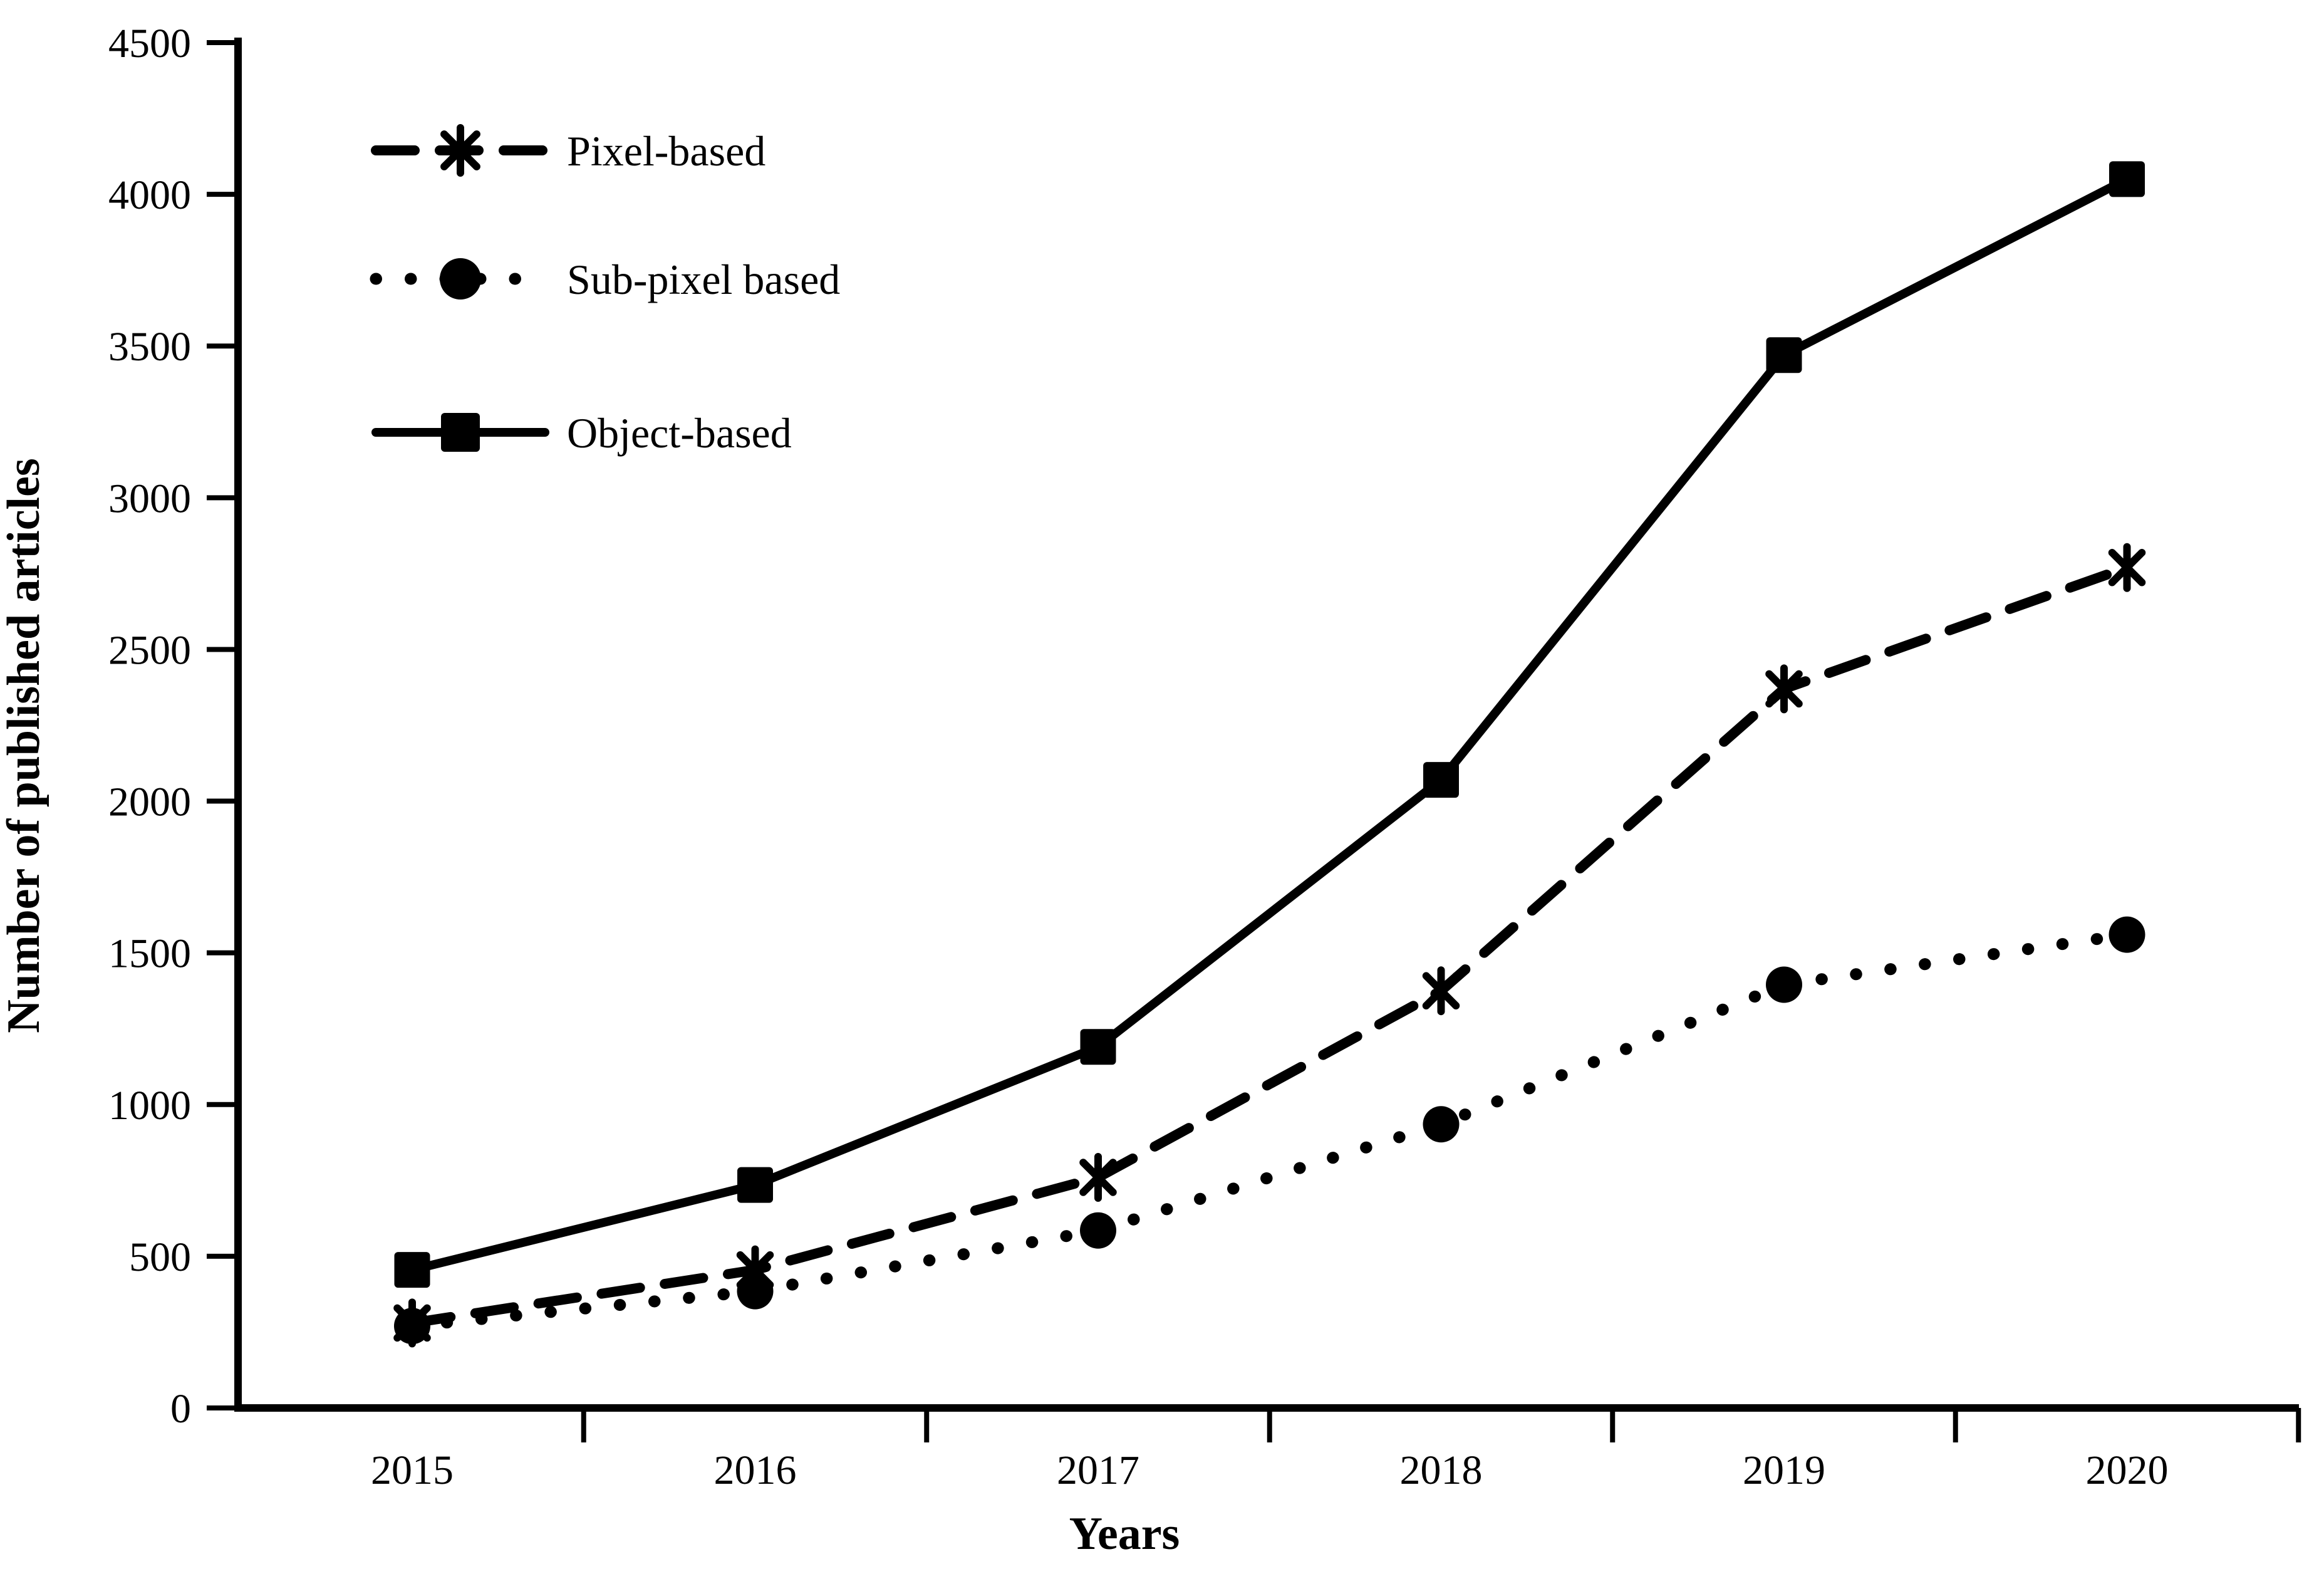 This screenshot has height=1569, width=2324. What do you see at coordinates (149, 347) in the screenshot?
I see `y-axis-tick-label: 3500` at bounding box center [149, 347].